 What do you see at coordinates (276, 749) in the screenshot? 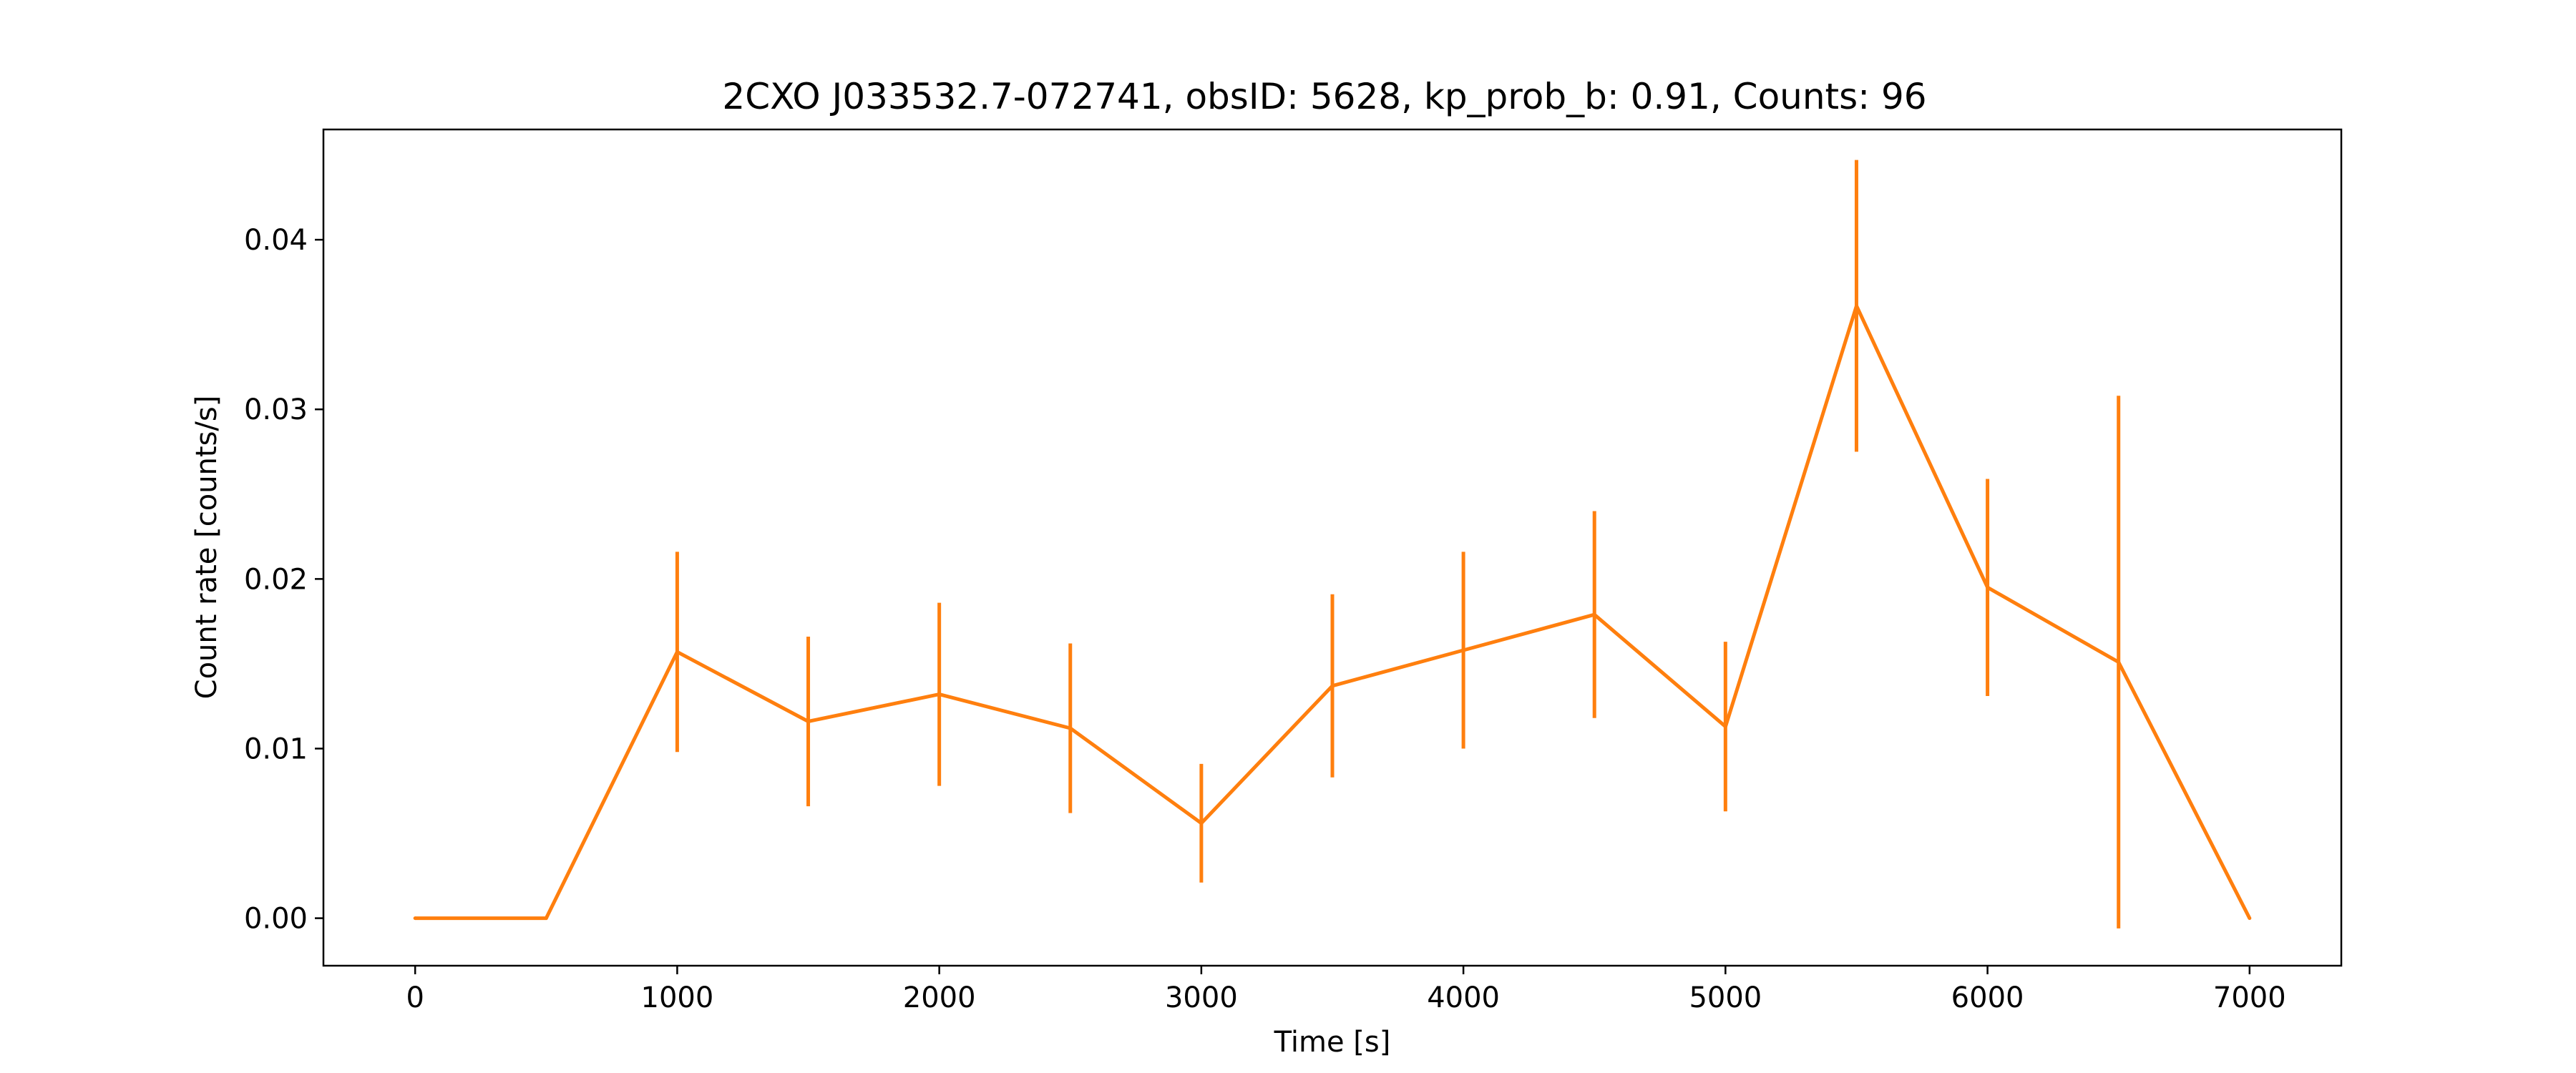
I see `y-tick-label: 0.01` at bounding box center [276, 749].